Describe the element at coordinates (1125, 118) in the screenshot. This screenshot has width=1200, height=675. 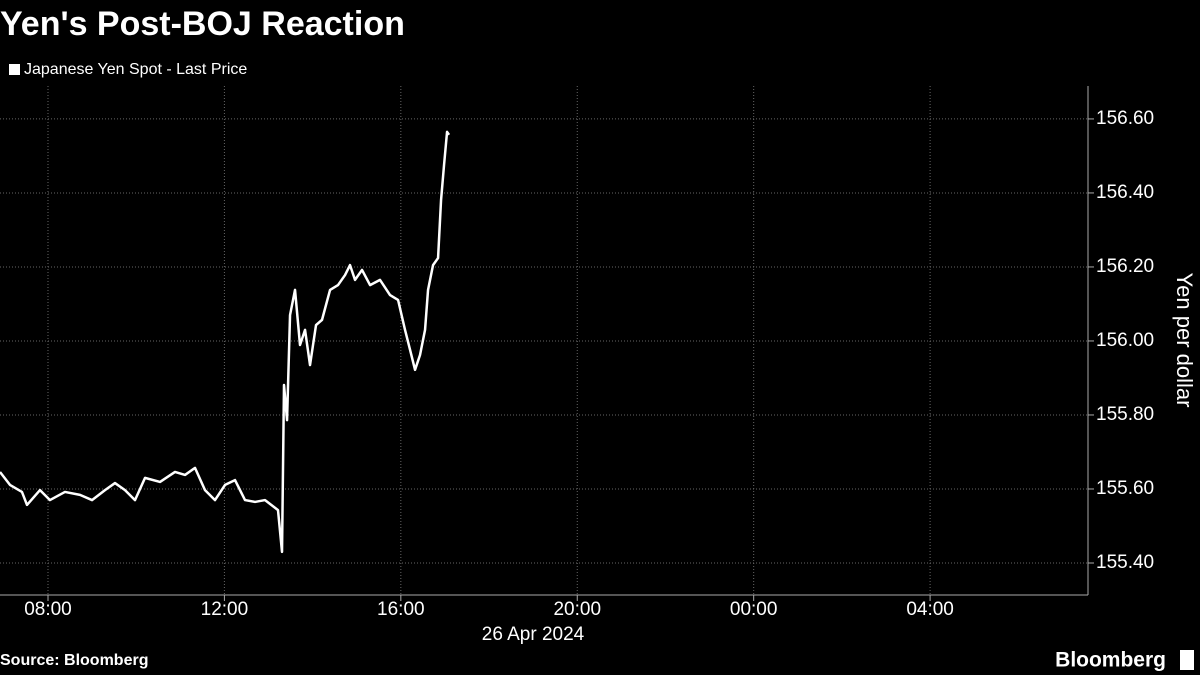
I see `y-tick-label: 156.60` at that location.